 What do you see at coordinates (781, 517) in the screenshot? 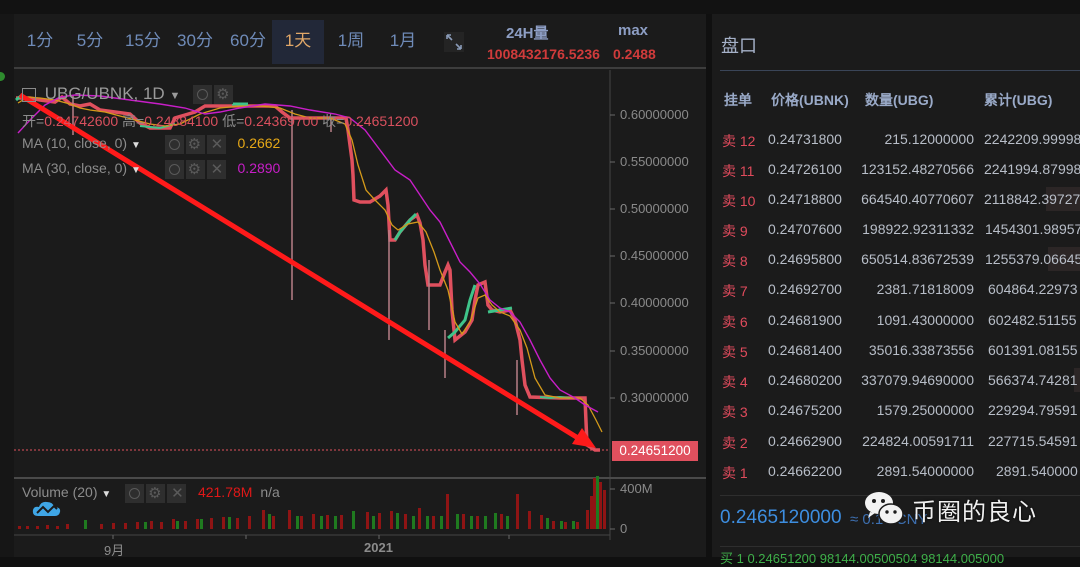
I see `last-price: 0.2465120000` at bounding box center [781, 517].